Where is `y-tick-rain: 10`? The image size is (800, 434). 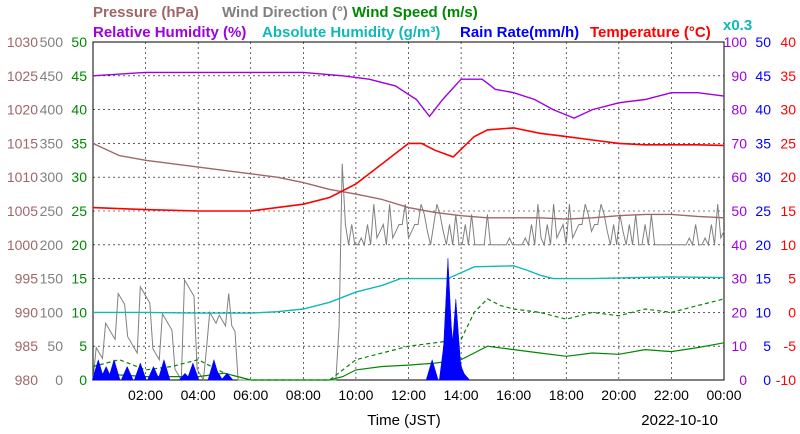 y-tick-rain: 10 is located at coordinates (763, 312).